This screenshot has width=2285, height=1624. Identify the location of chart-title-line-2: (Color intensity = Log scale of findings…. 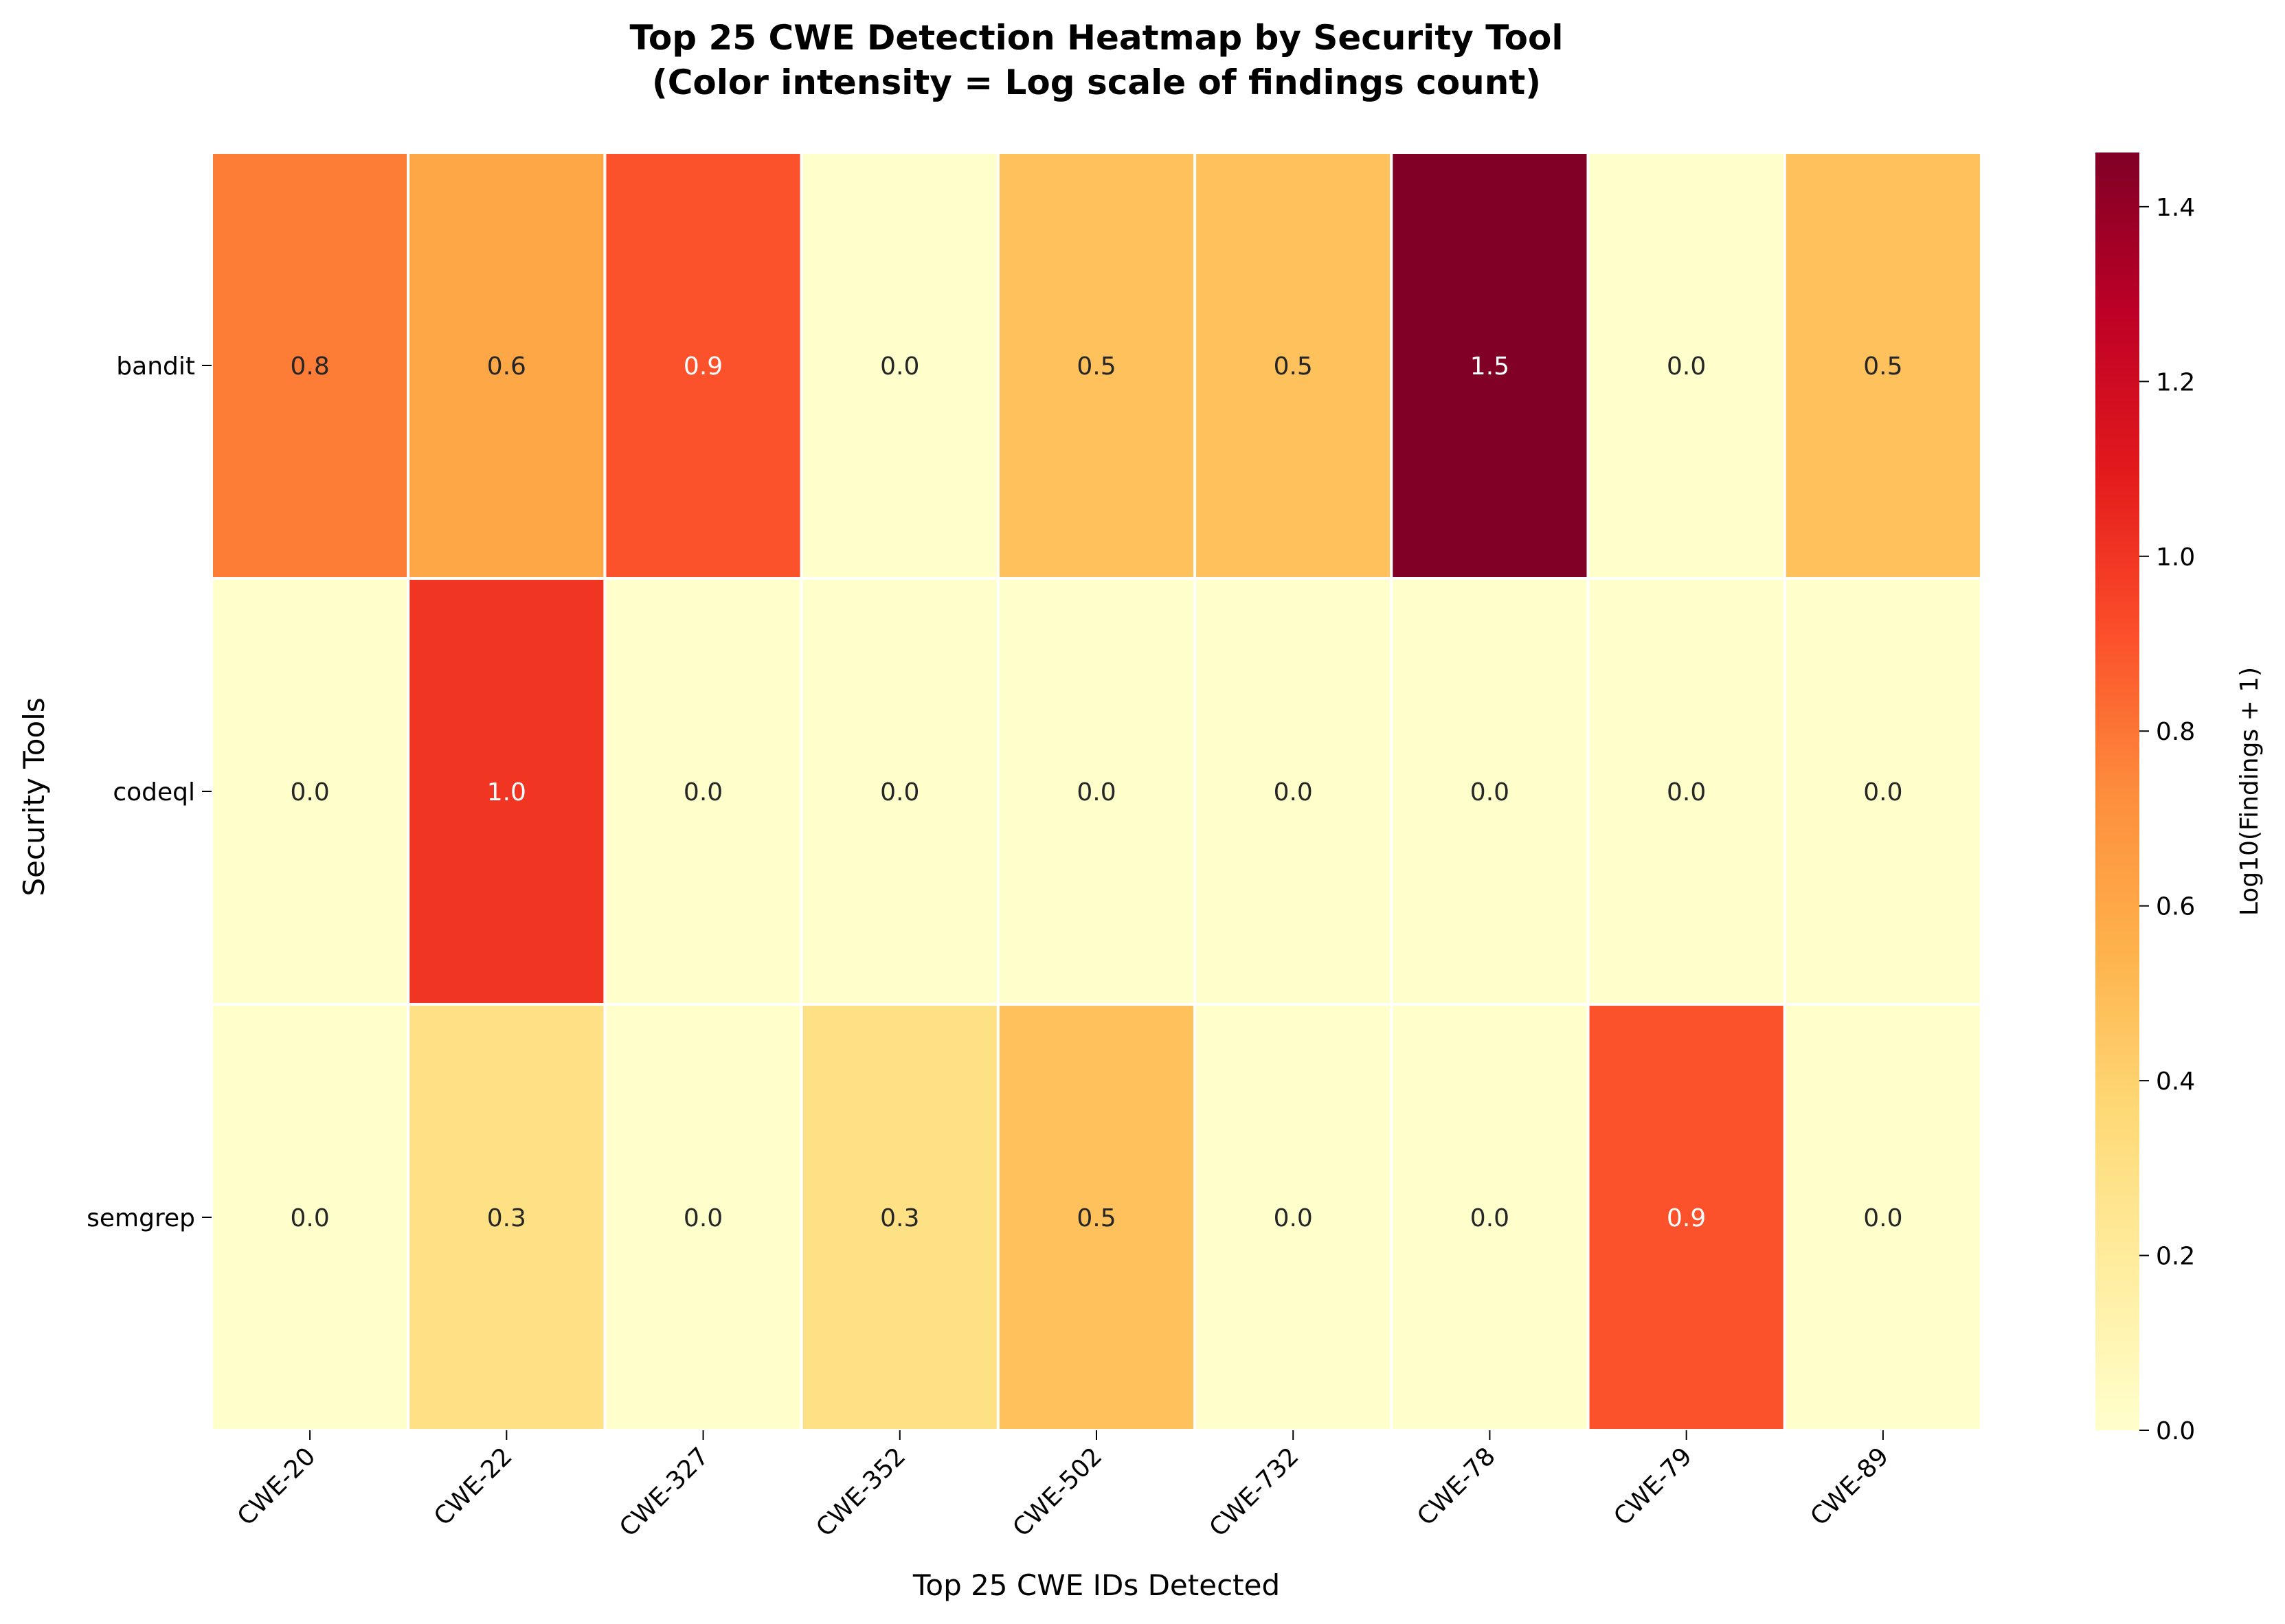
(1097, 82).